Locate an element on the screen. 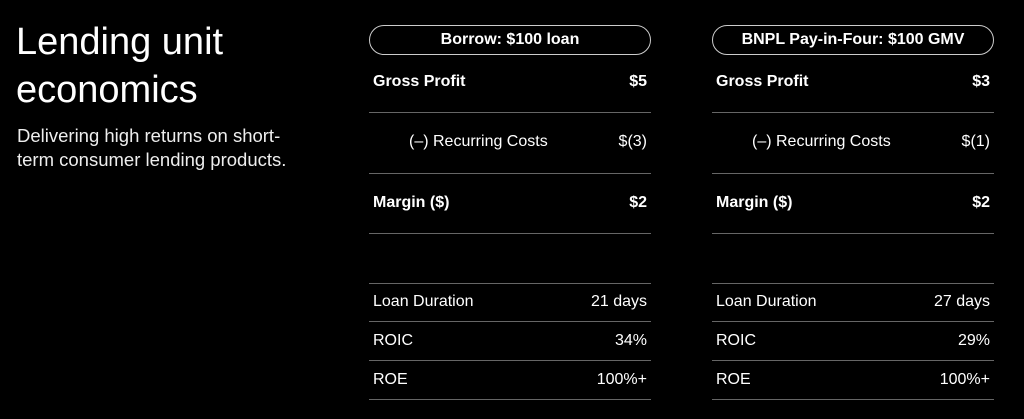  roic-row: ROIC 29% is located at coordinates (853, 341).